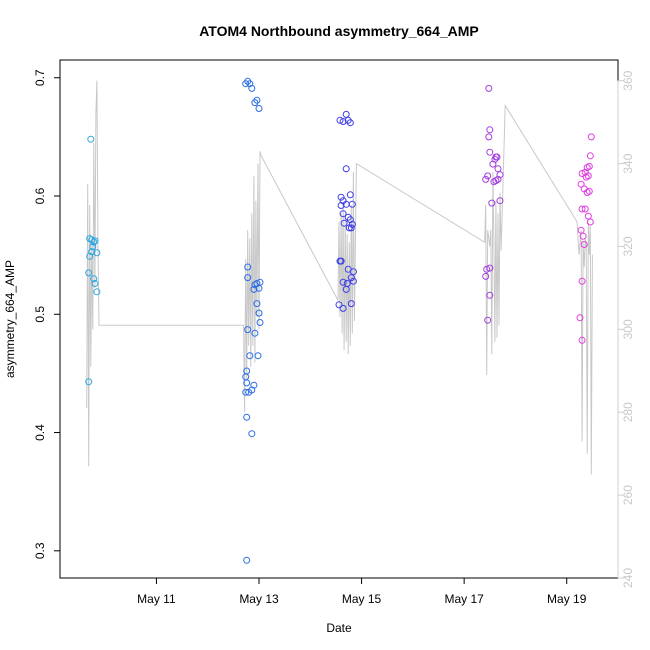 The width and height of the screenshot is (650, 650). I want to click on y-tick-label: 0.4, so click(40, 432).